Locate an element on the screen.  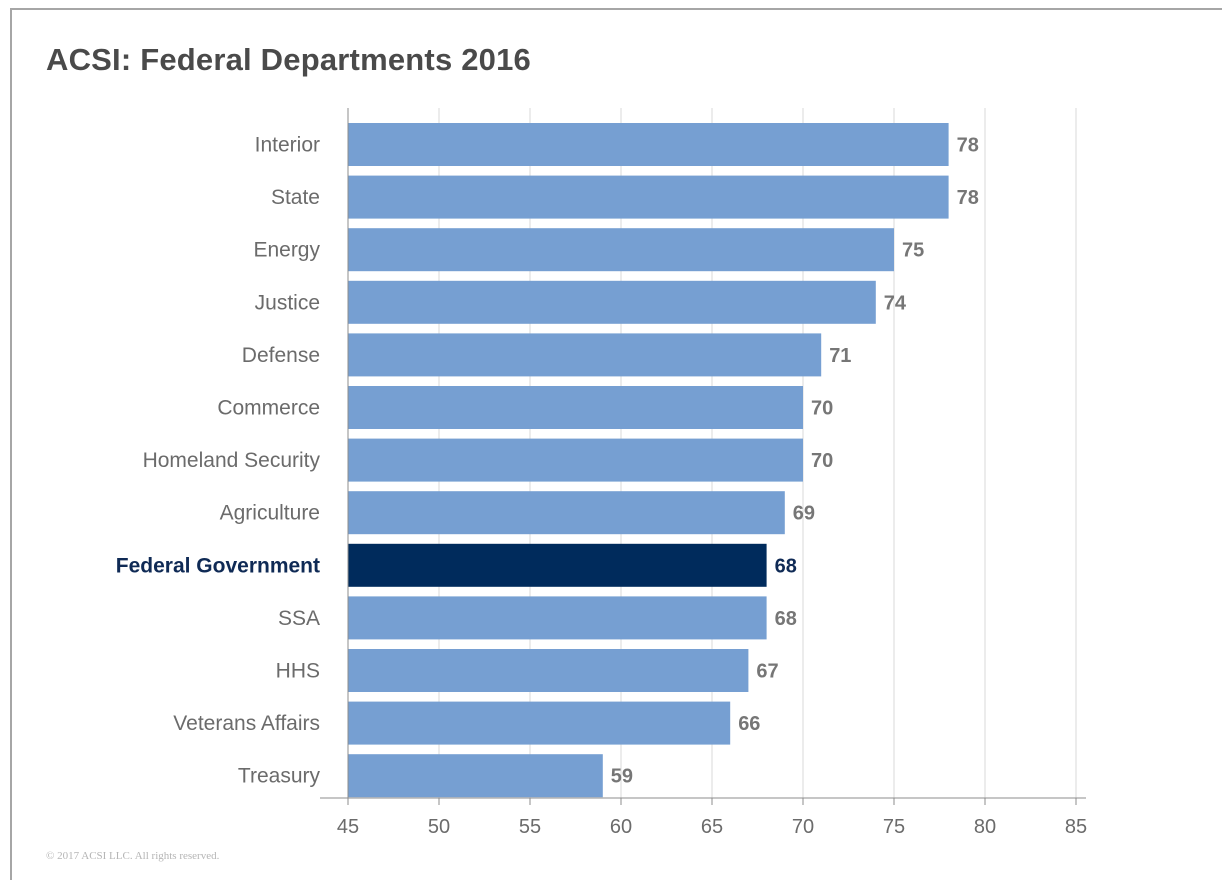
value-label: 59 is located at coordinates (622, 777).